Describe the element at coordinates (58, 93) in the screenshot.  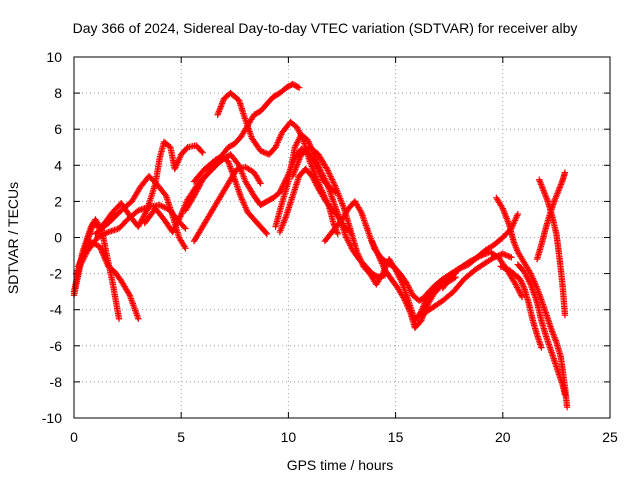
I see `y-tick-label: 8` at that location.